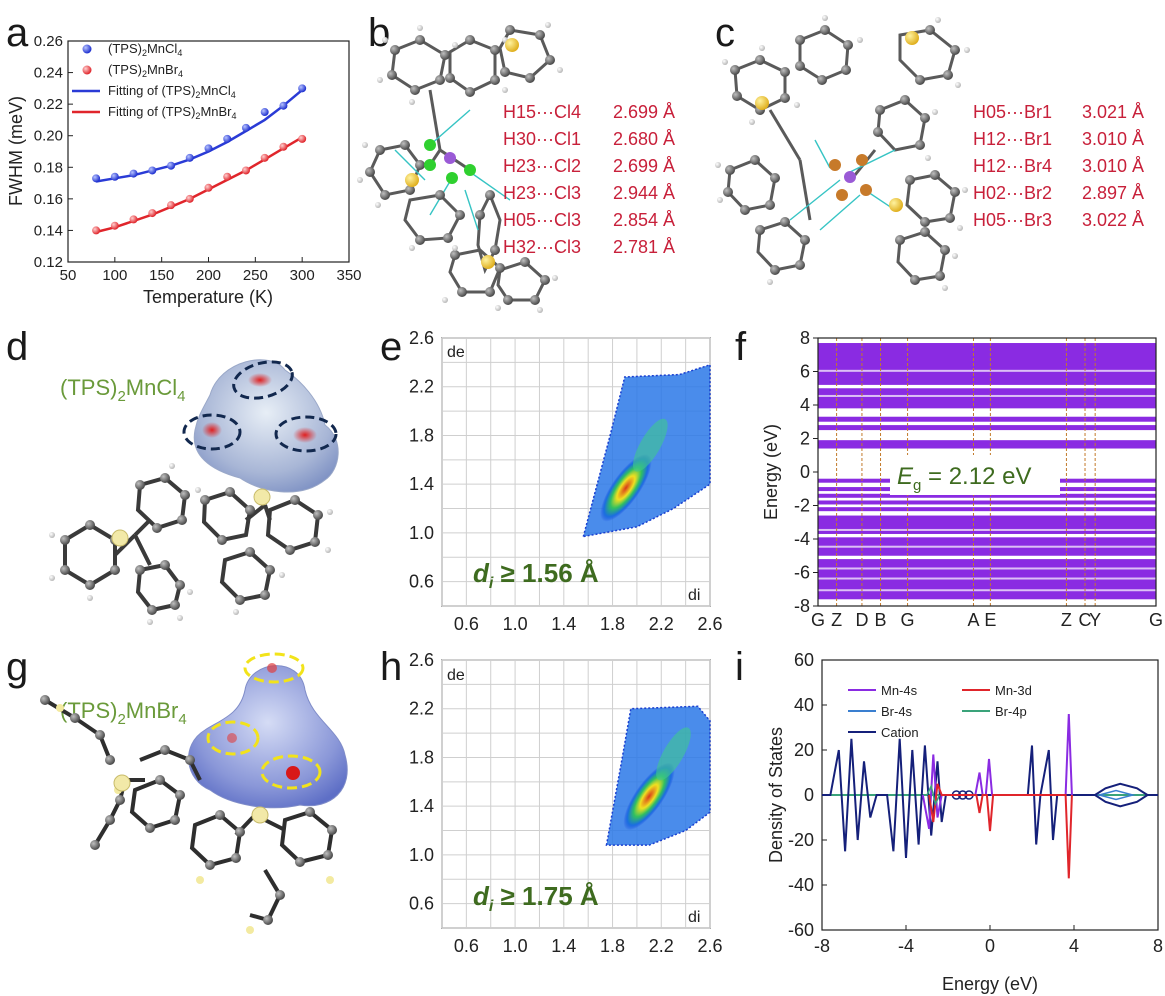  What do you see at coordinates (661, 946) in the screenshot?
I see `x-tick-label: 2.2` at bounding box center [661, 946].